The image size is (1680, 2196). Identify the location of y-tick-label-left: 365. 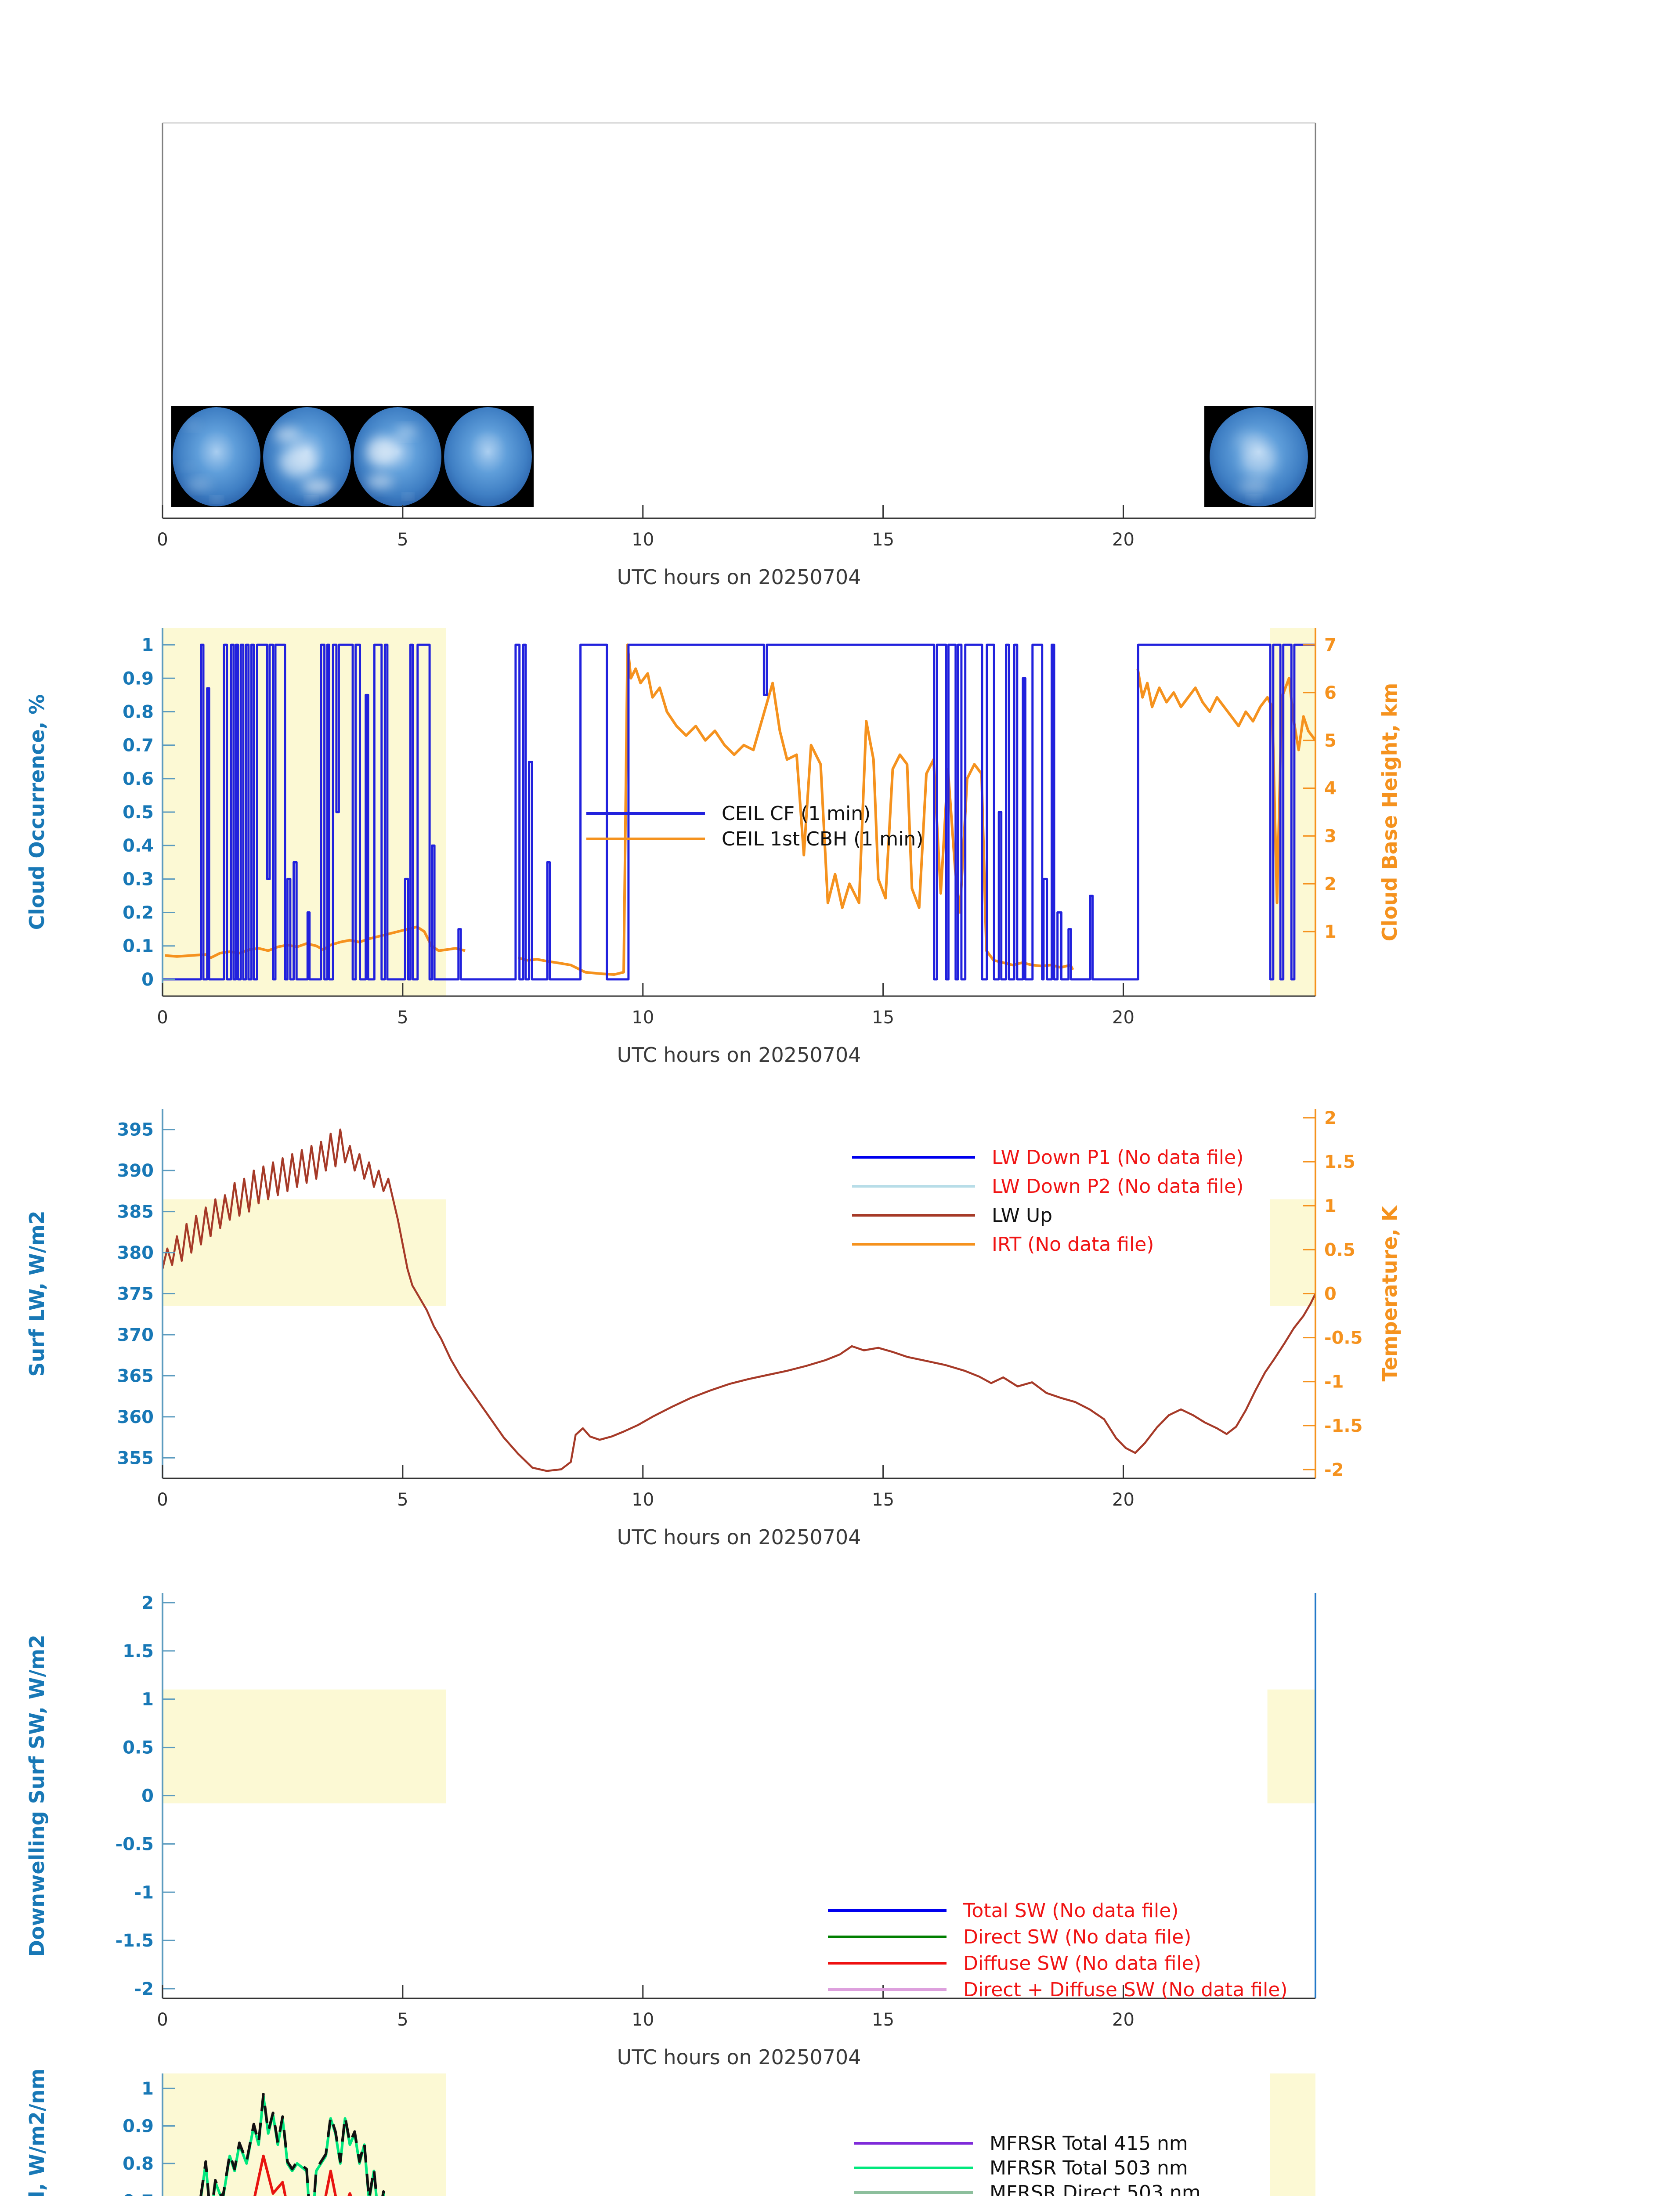
(135, 1376).